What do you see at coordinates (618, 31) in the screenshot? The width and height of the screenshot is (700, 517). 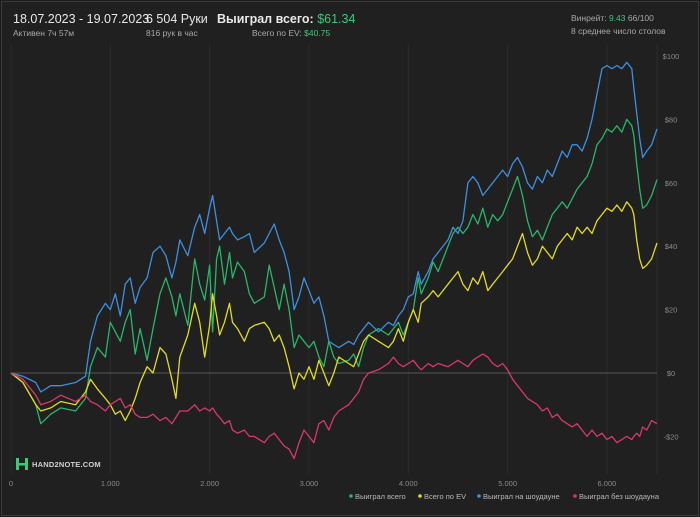 I see `avg-tables: 8 среднее число столов` at bounding box center [618, 31].